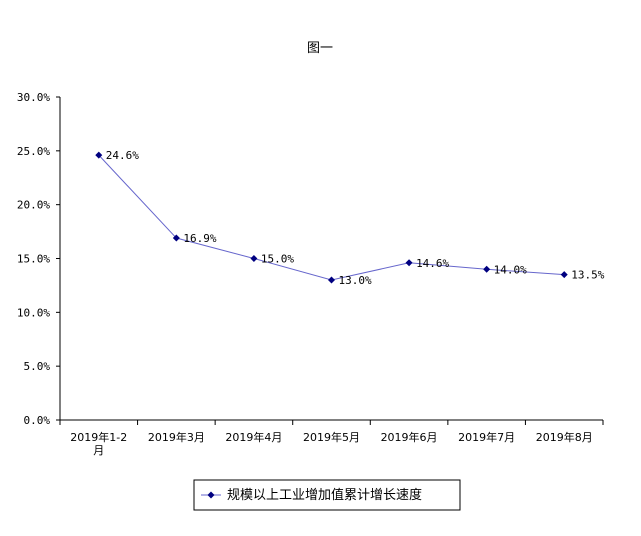  Describe the element at coordinates (37, 366) in the screenshot. I see `y-tick-label: 5.0%` at that location.